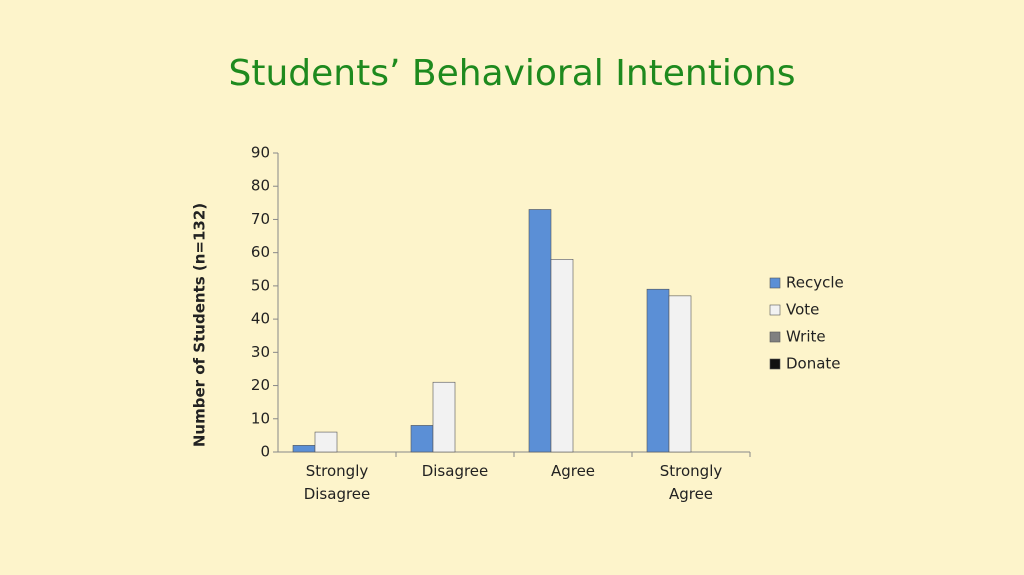 Image resolution: width=1024 pixels, height=575 pixels. I want to click on chart-title: Students’ Behavioral Intentions, so click(512, 73).